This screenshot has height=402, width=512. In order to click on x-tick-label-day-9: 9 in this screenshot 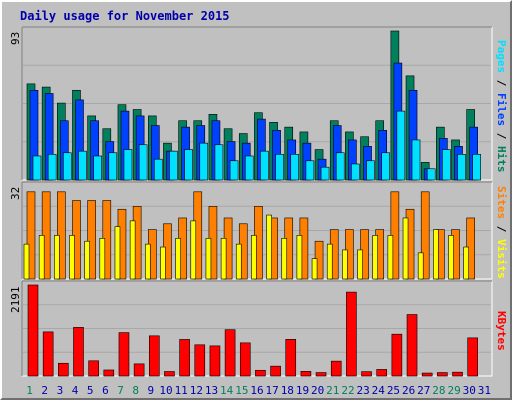, I will do `click(151, 390)`.